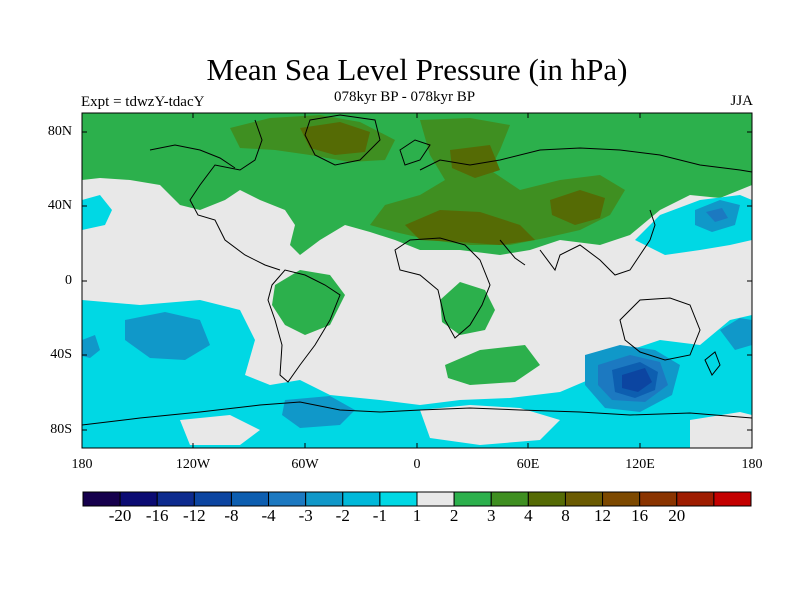 This screenshot has height=600, width=800. Describe the element at coordinates (717, 215) in the screenshot. I see `contour-blue-nw-pacific-core` at that location.